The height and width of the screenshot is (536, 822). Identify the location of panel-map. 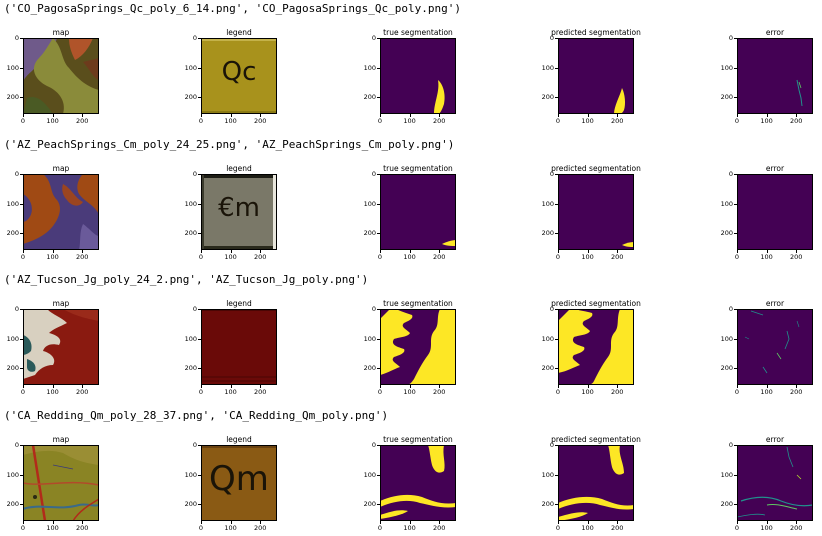
(61, 483).